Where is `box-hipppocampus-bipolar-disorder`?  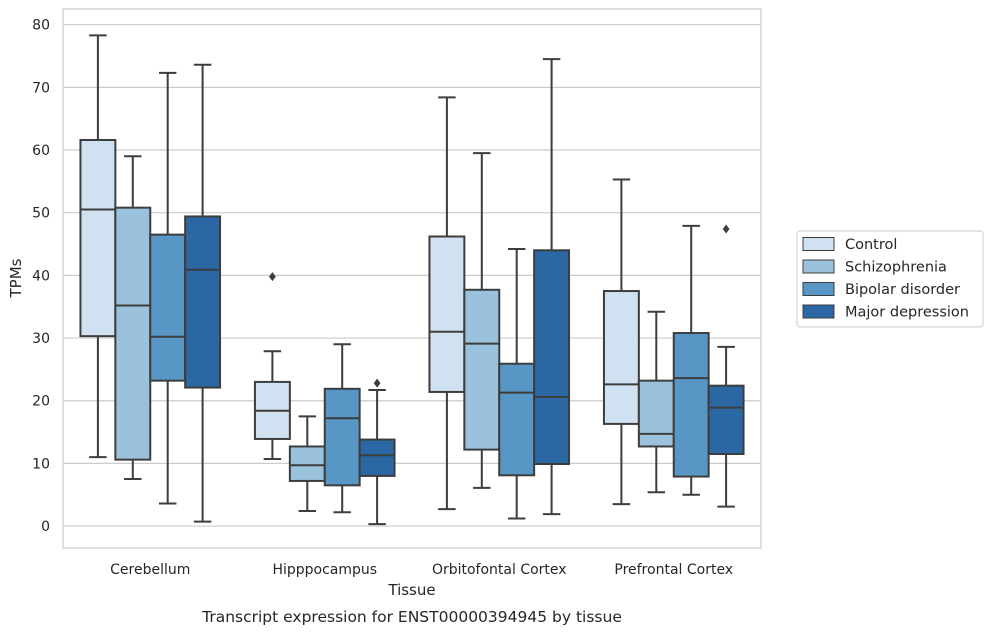 box-hipppocampus-bipolar-disorder is located at coordinates (342, 428).